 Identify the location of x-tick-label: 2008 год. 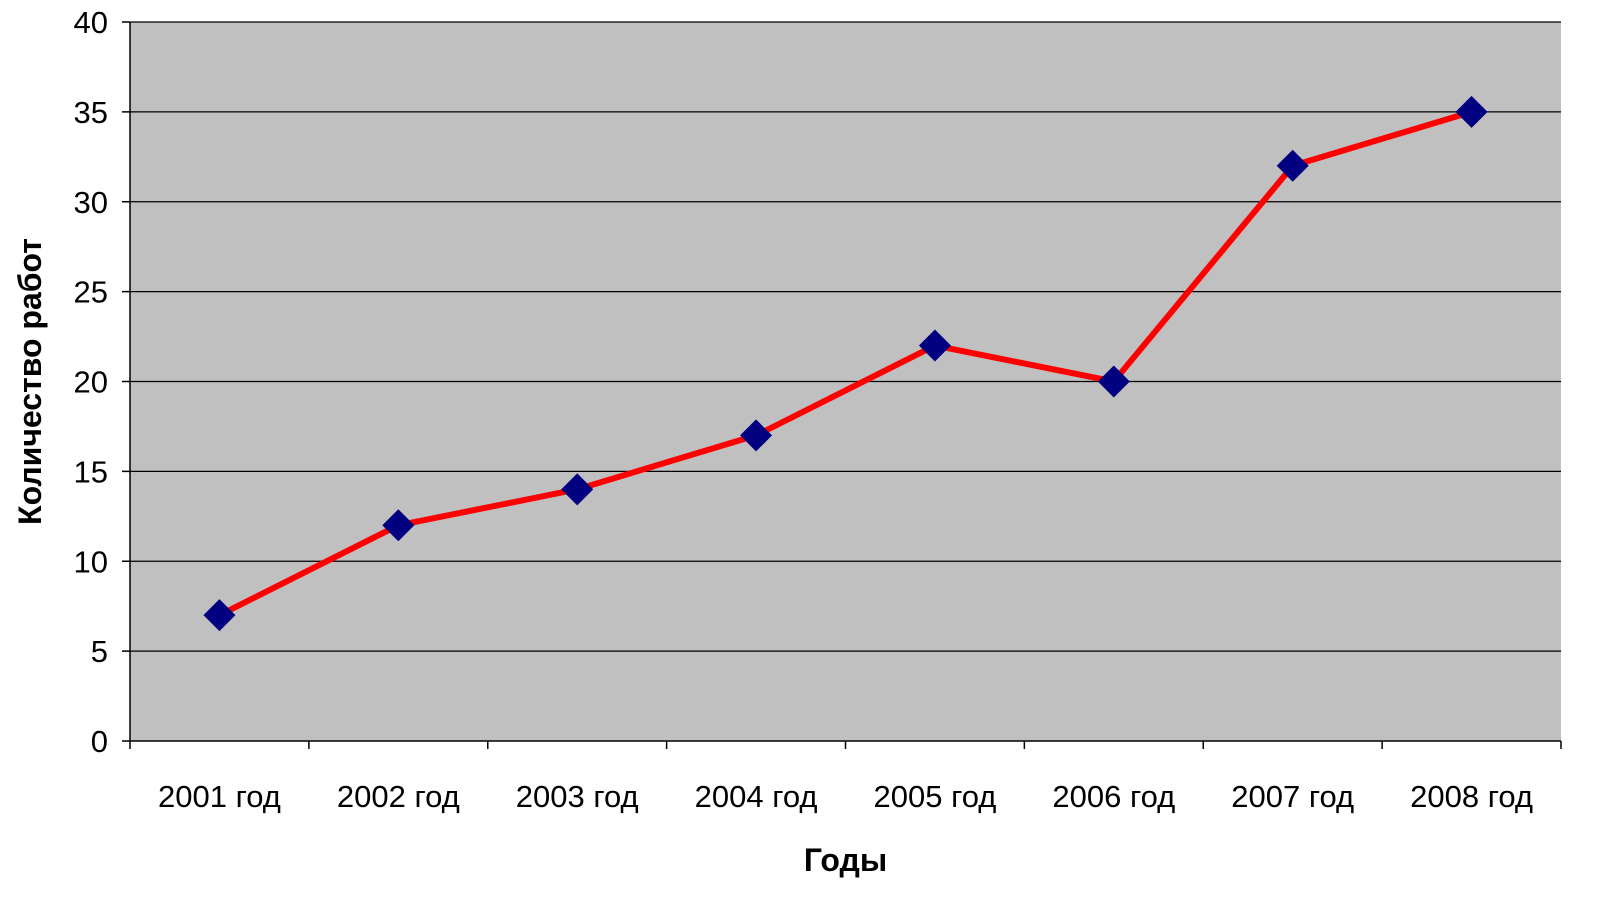
(1471, 796).